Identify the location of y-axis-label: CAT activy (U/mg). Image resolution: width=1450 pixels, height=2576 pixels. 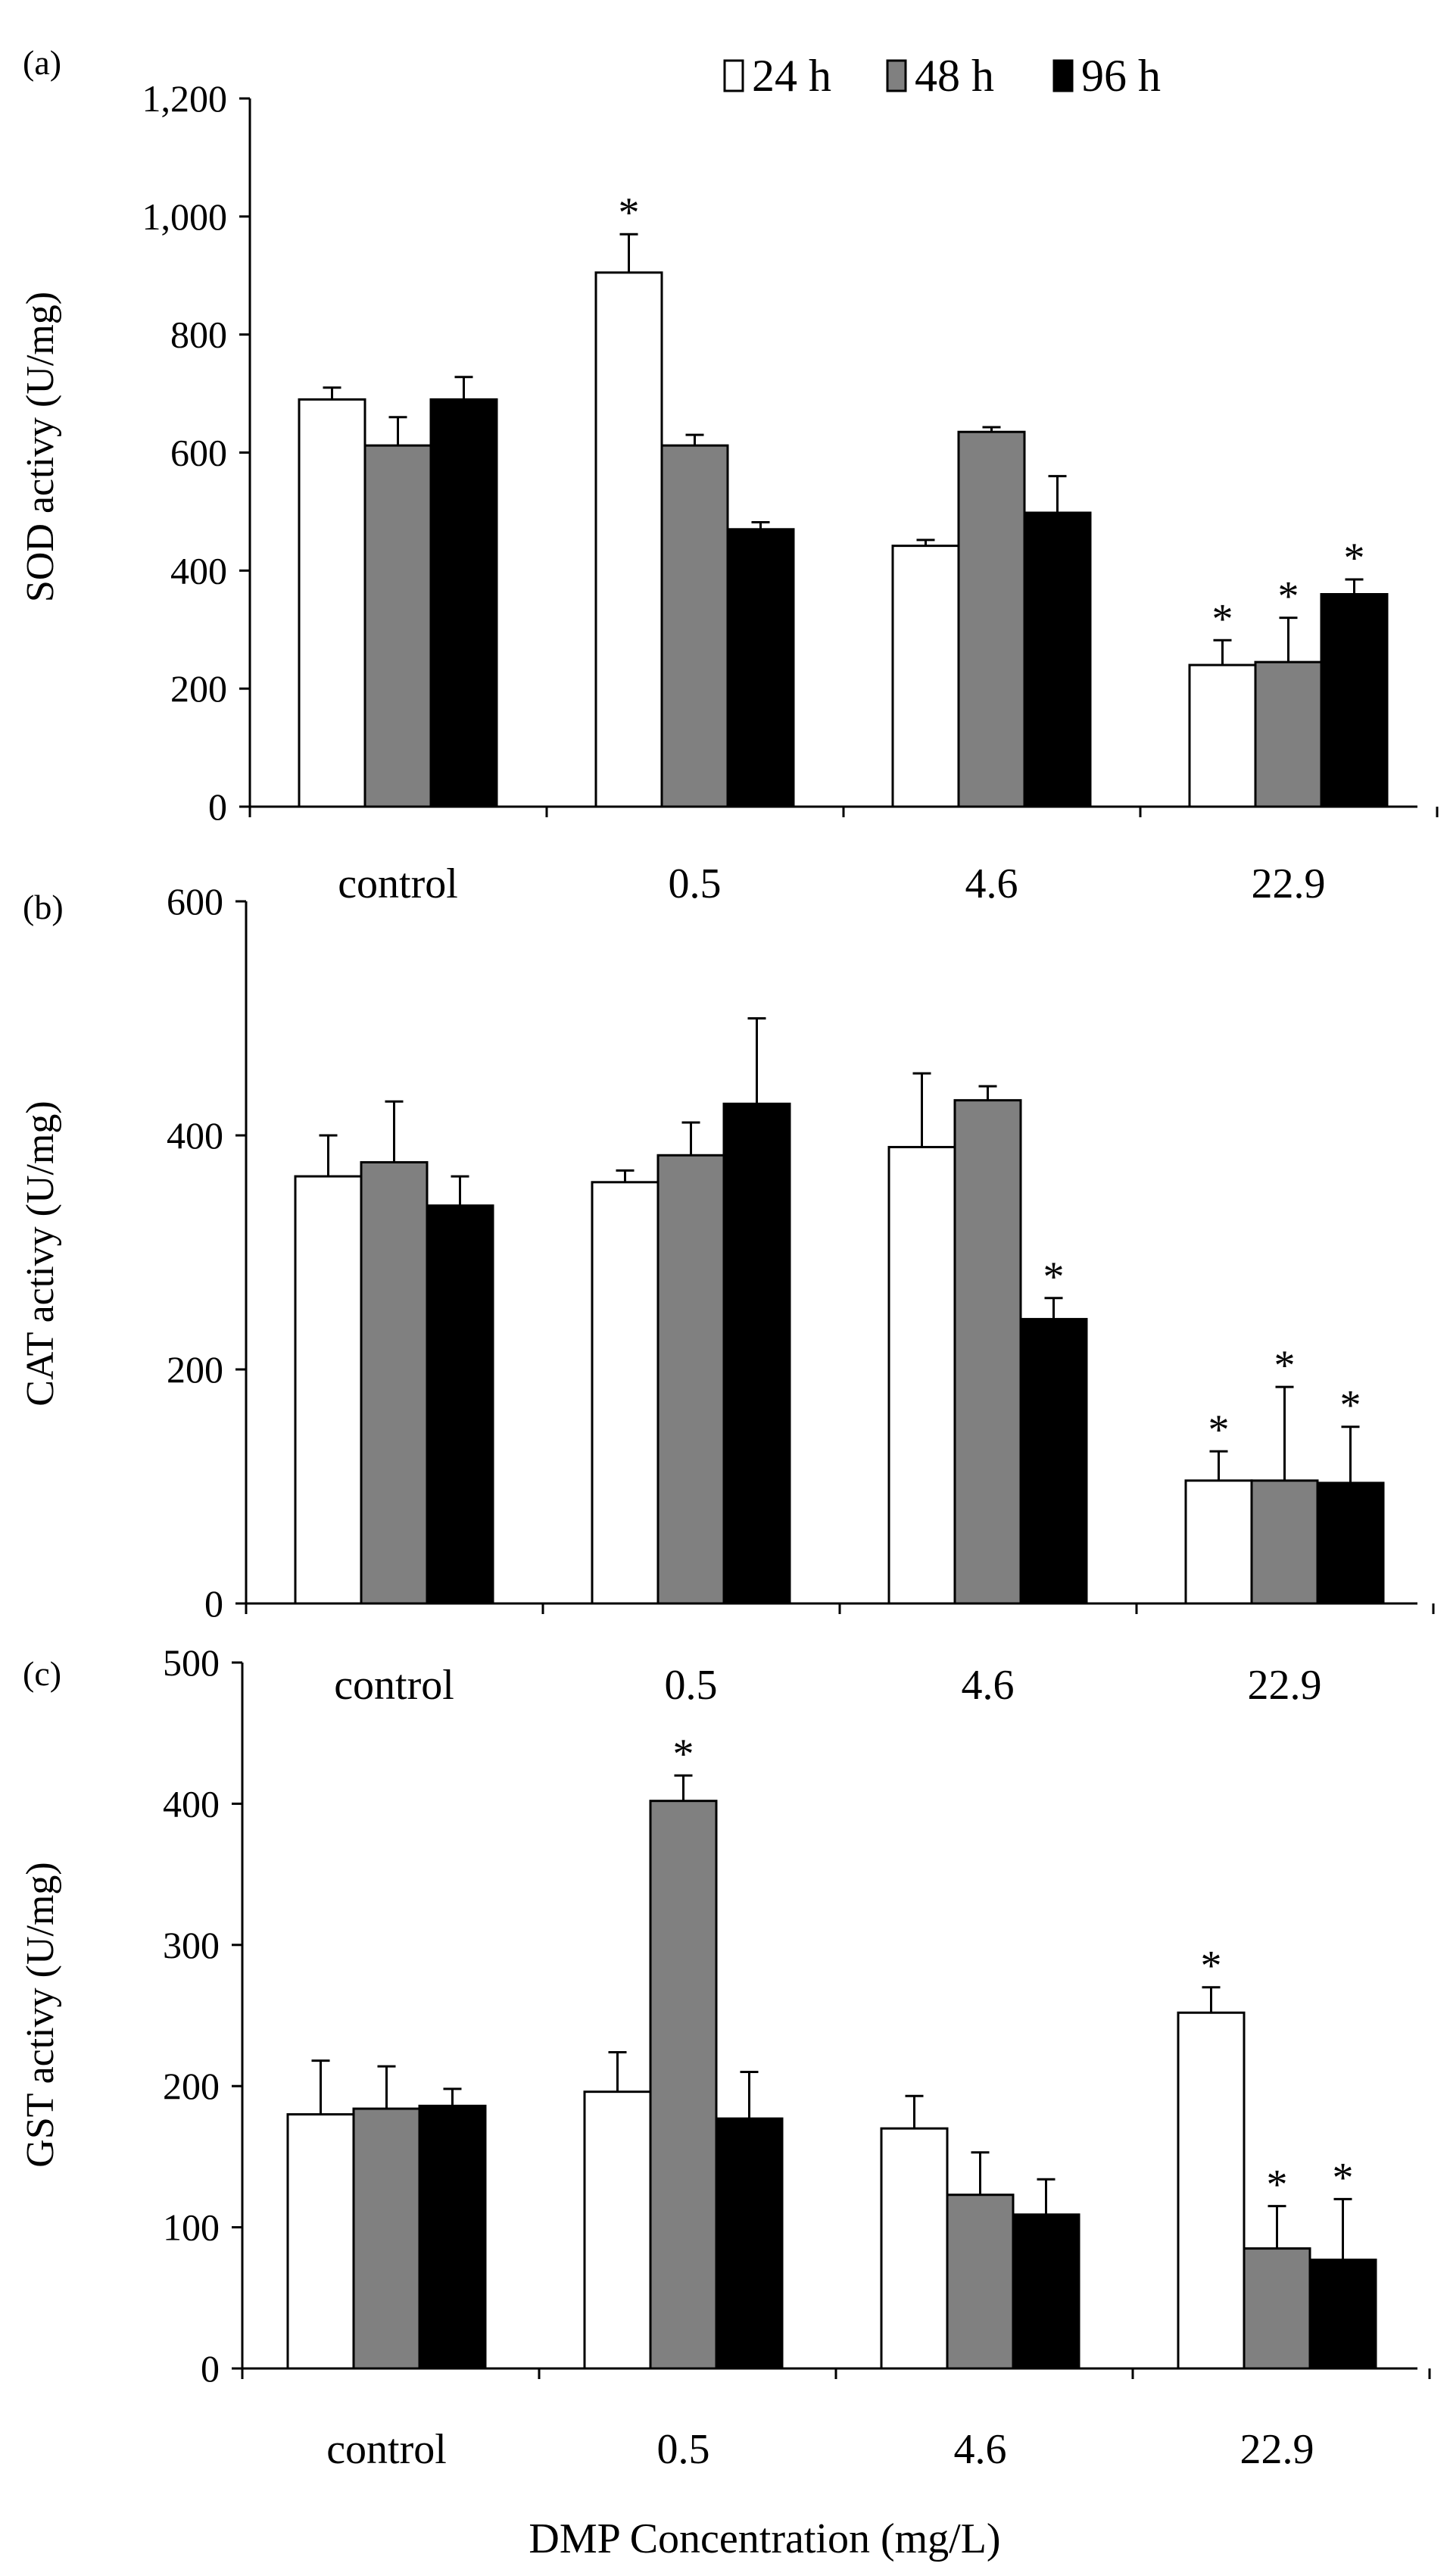
(41, 1253).